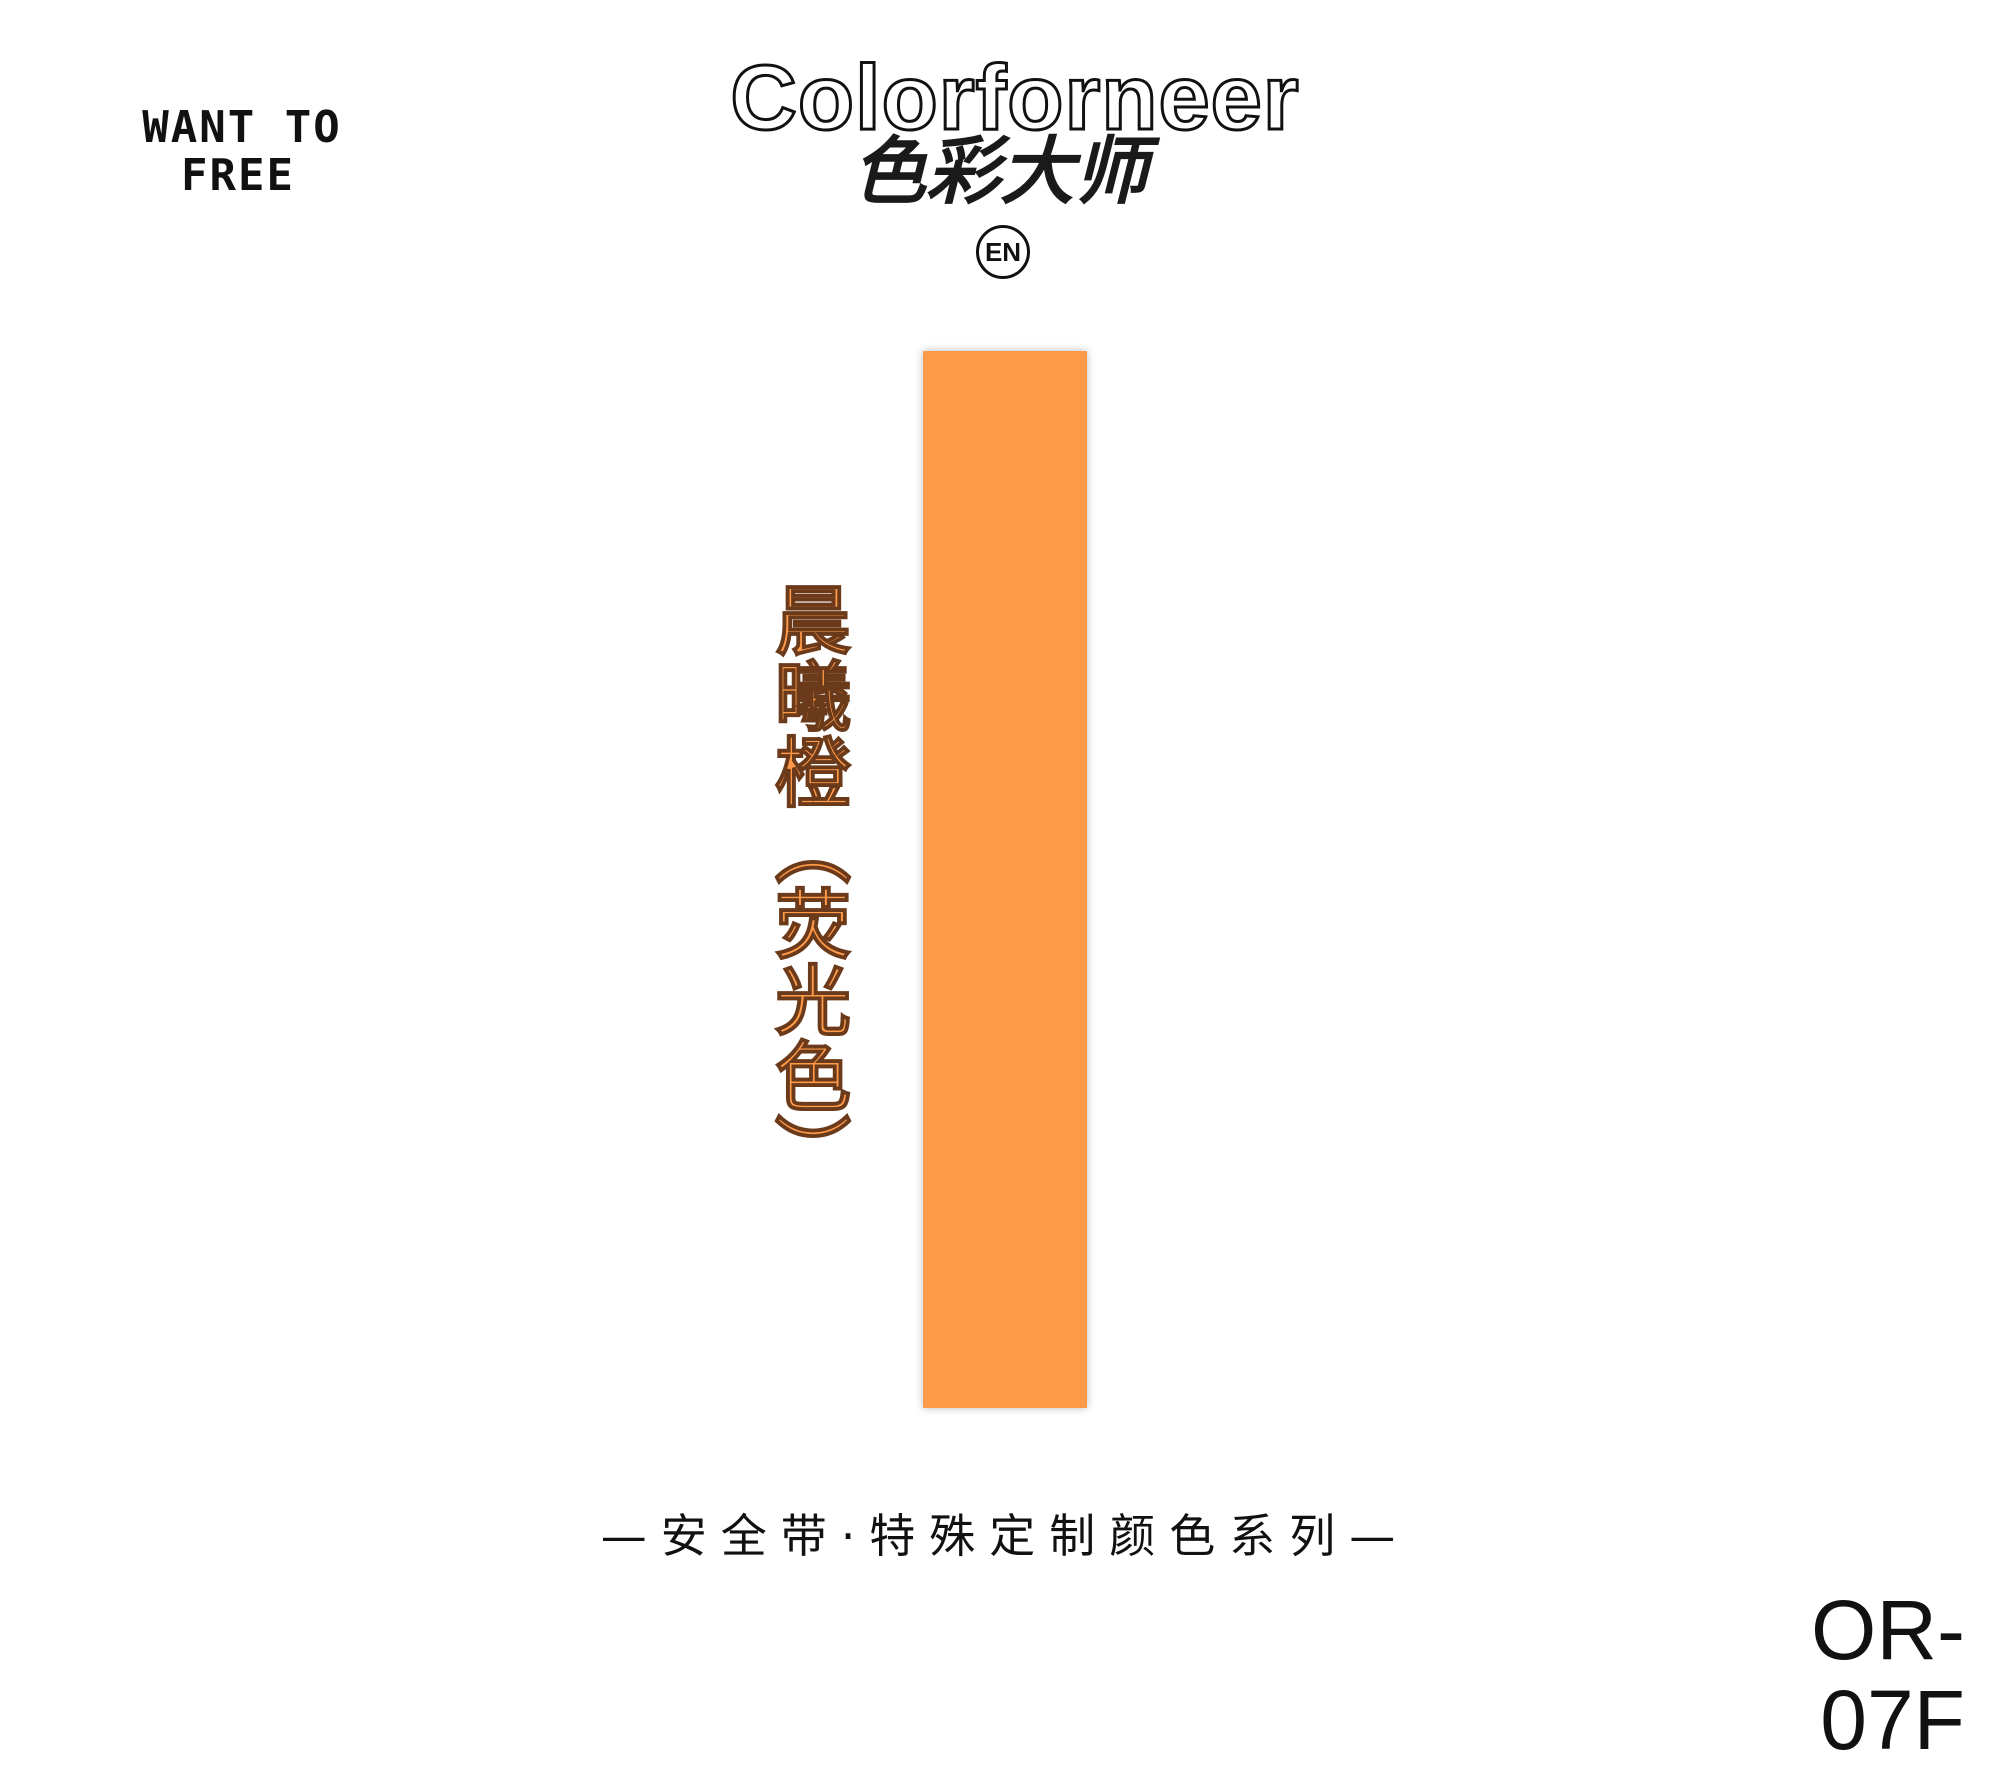 The width and height of the screenshot is (2000, 1767). I want to click on brand-logo-en: Colorforneer, so click(1014, 98).